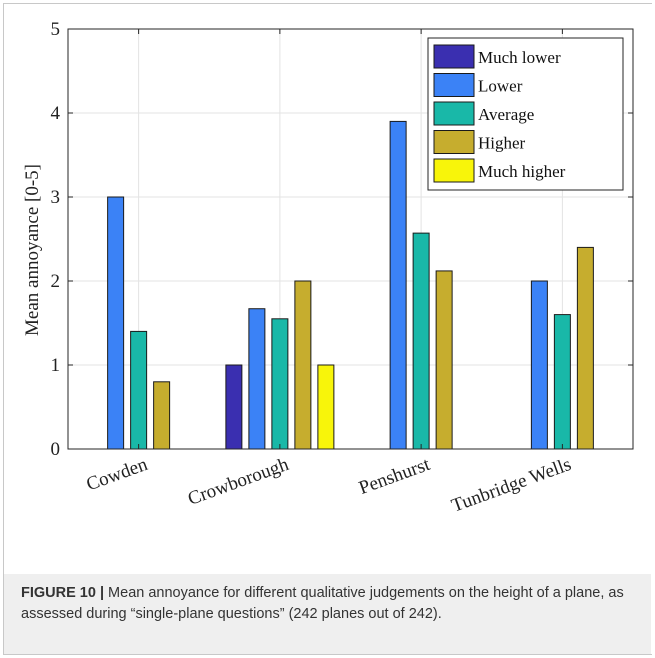 Image resolution: width=655 pixels, height=658 pixels. Describe the element at coordinates (63, 593) in the screenshot. I see `caption-figure-number: FIGURE 10 |` at that location.